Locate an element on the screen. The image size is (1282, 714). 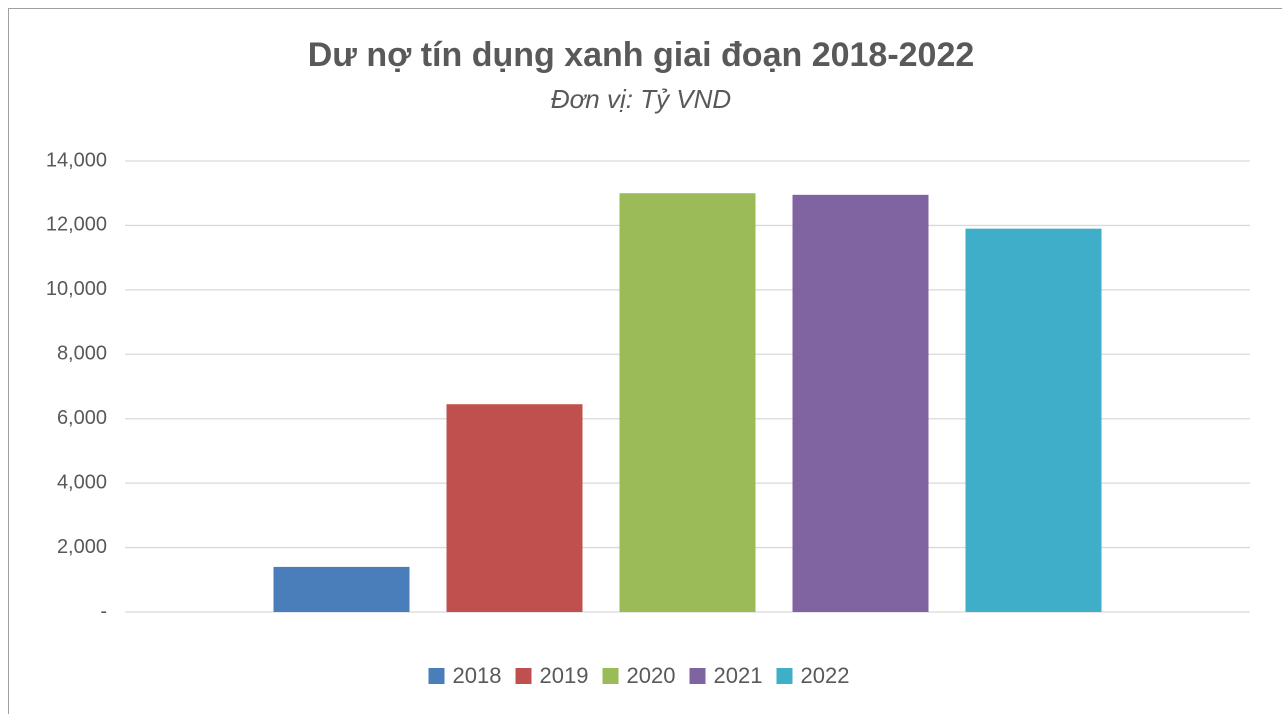
legend-label: 2022 is located at coordinates (825, 675).